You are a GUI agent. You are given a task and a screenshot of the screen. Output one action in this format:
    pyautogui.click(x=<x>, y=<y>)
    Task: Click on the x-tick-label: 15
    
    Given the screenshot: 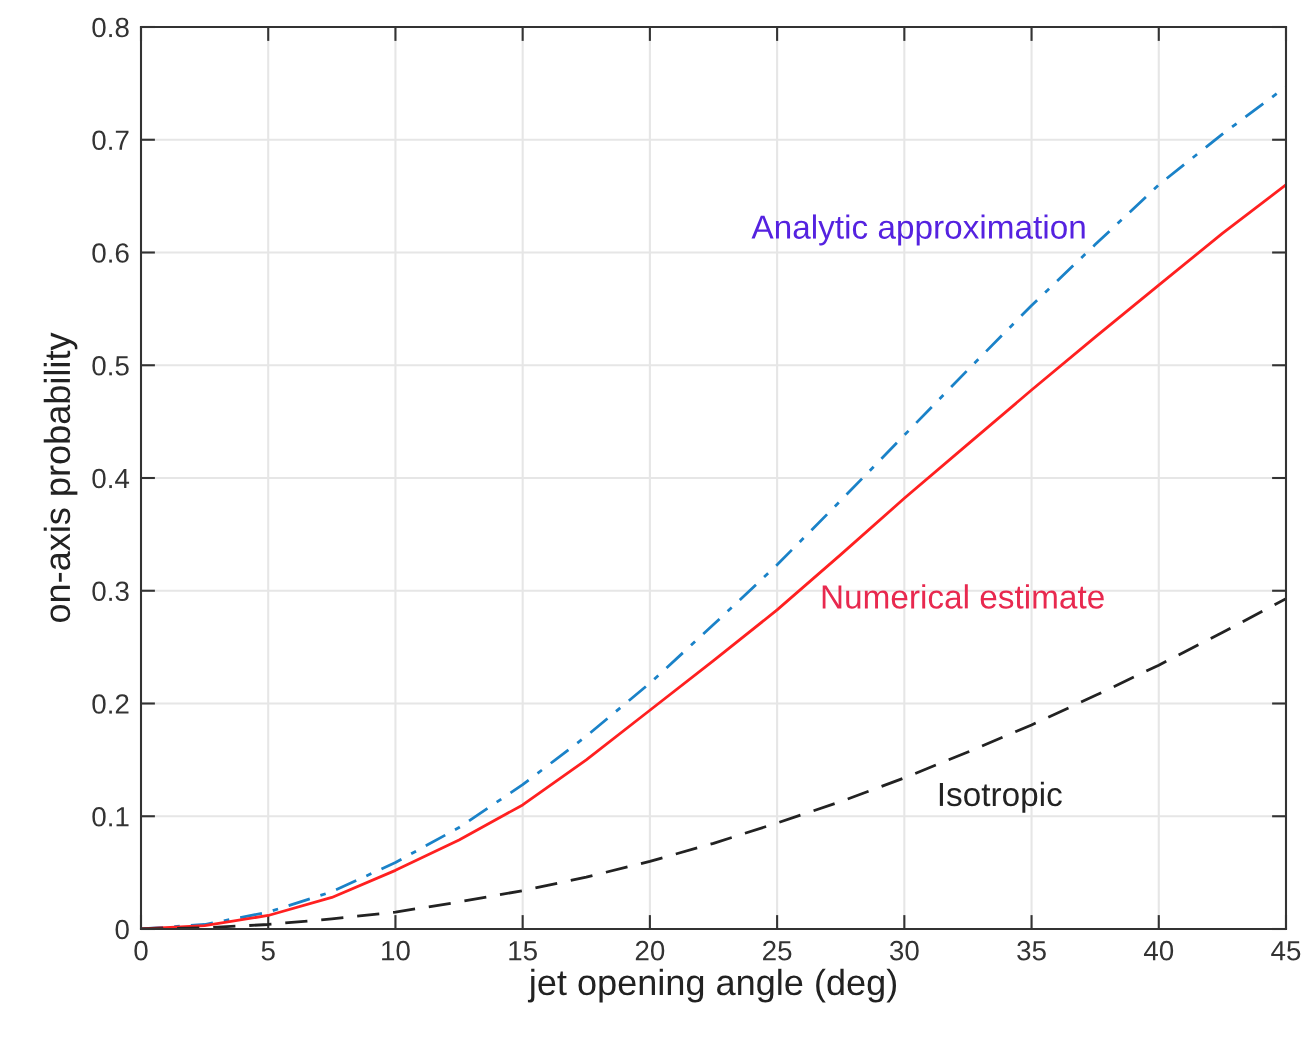 What is the action you would take?
    pyautogui.click(x=523, y=951)
    